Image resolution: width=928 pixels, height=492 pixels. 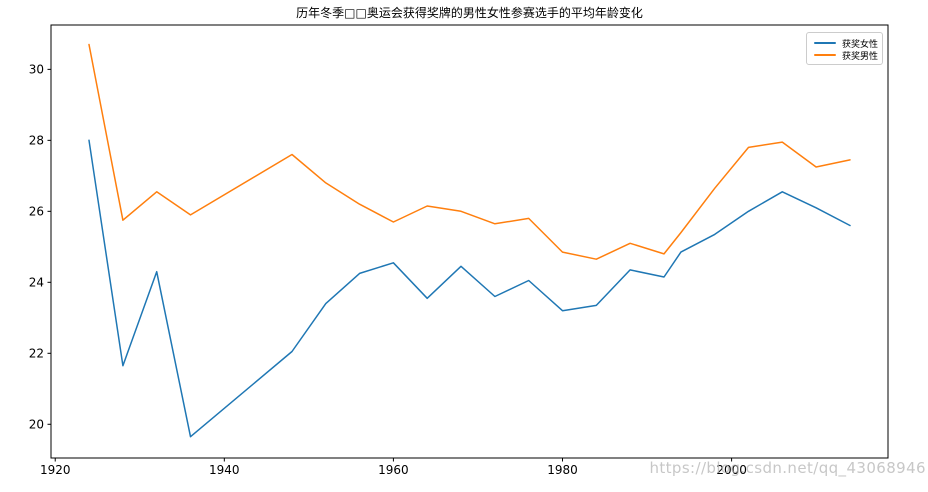 What do you see at coordinates (36, 69) in the screenshot?
I see `y-tick-label: 30` at bounding box center [36, 69].